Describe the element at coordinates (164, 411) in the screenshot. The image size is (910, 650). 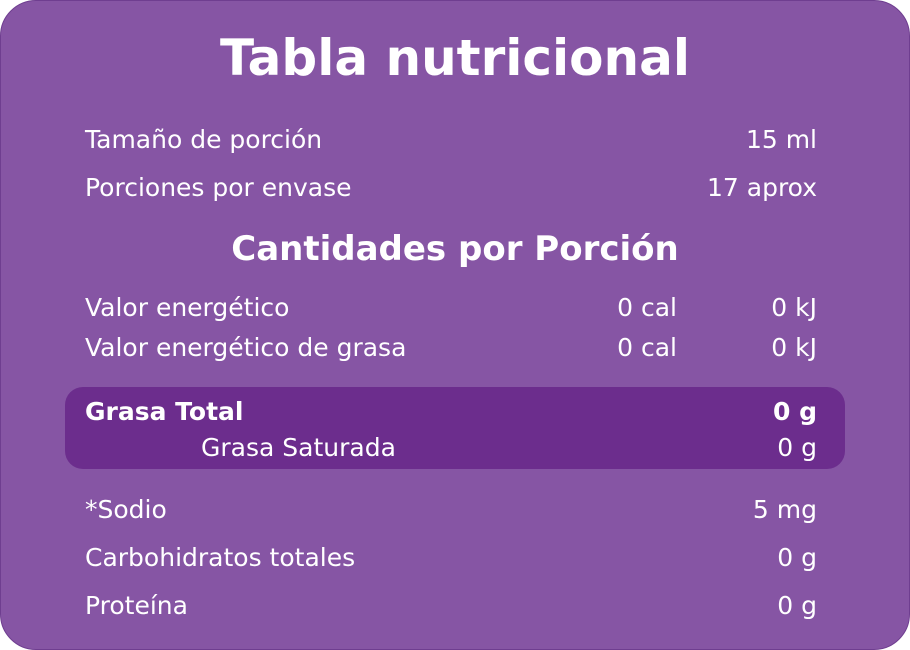
I see `row-label: Grasa Total` at that location.